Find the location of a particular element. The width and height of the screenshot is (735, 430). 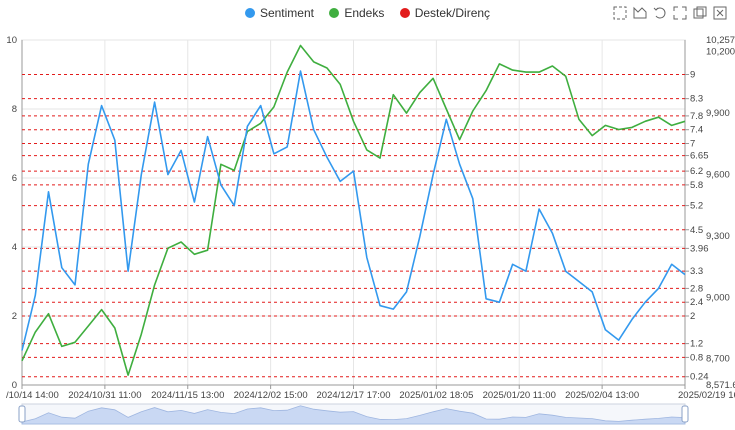

y-left-tick-label: 2 is located at coordinates (14, 316).